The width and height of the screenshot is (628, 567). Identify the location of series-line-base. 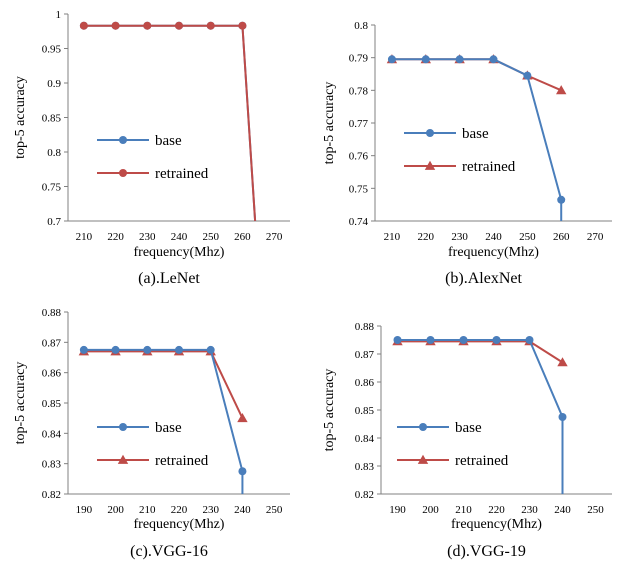
(170, 123).